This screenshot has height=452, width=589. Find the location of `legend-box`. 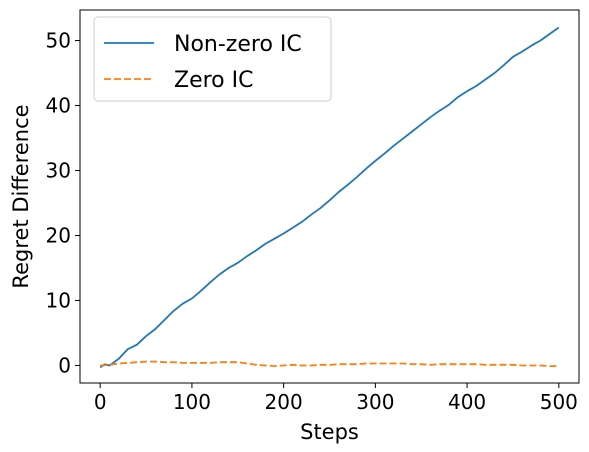

legend-box is located at coordinates (212, 59).